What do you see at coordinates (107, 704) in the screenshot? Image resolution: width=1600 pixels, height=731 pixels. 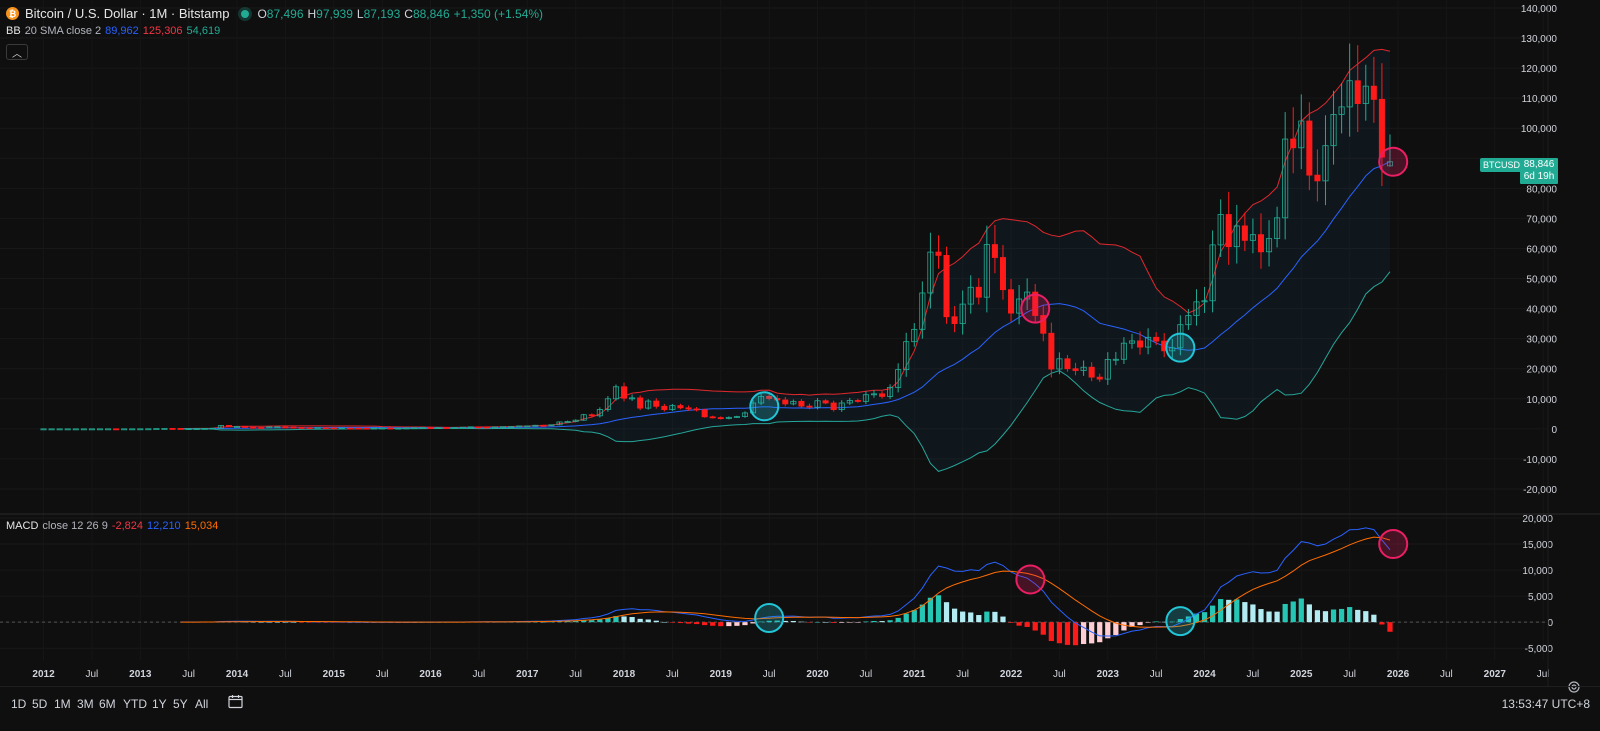 I see `range-button-6m: 6M` at bounding box center [107, 704].